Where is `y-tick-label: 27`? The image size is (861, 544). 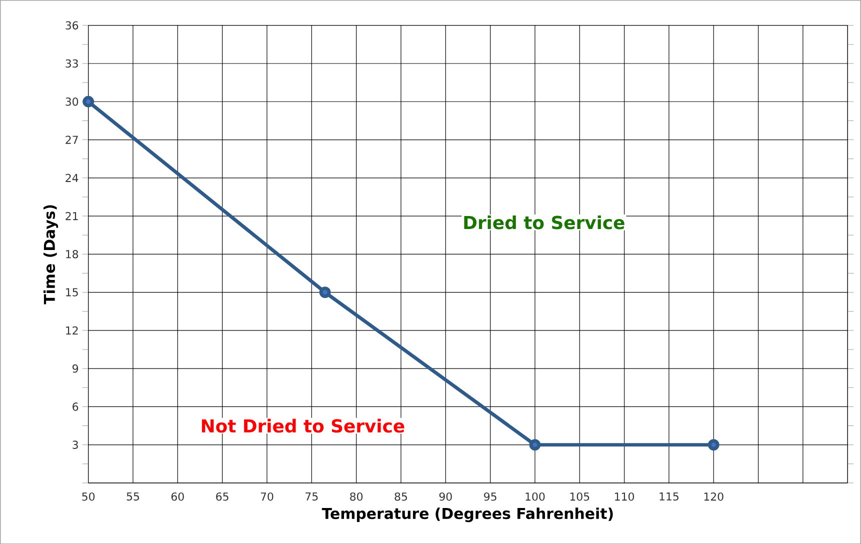 y-tick-label: 27 is located at coordinates (72, 140).